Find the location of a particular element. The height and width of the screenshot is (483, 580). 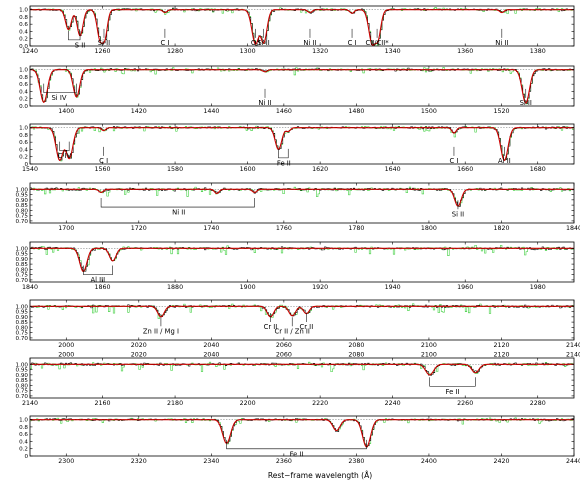

x-tick-label: 2280 is located at coordinates (538, 403).